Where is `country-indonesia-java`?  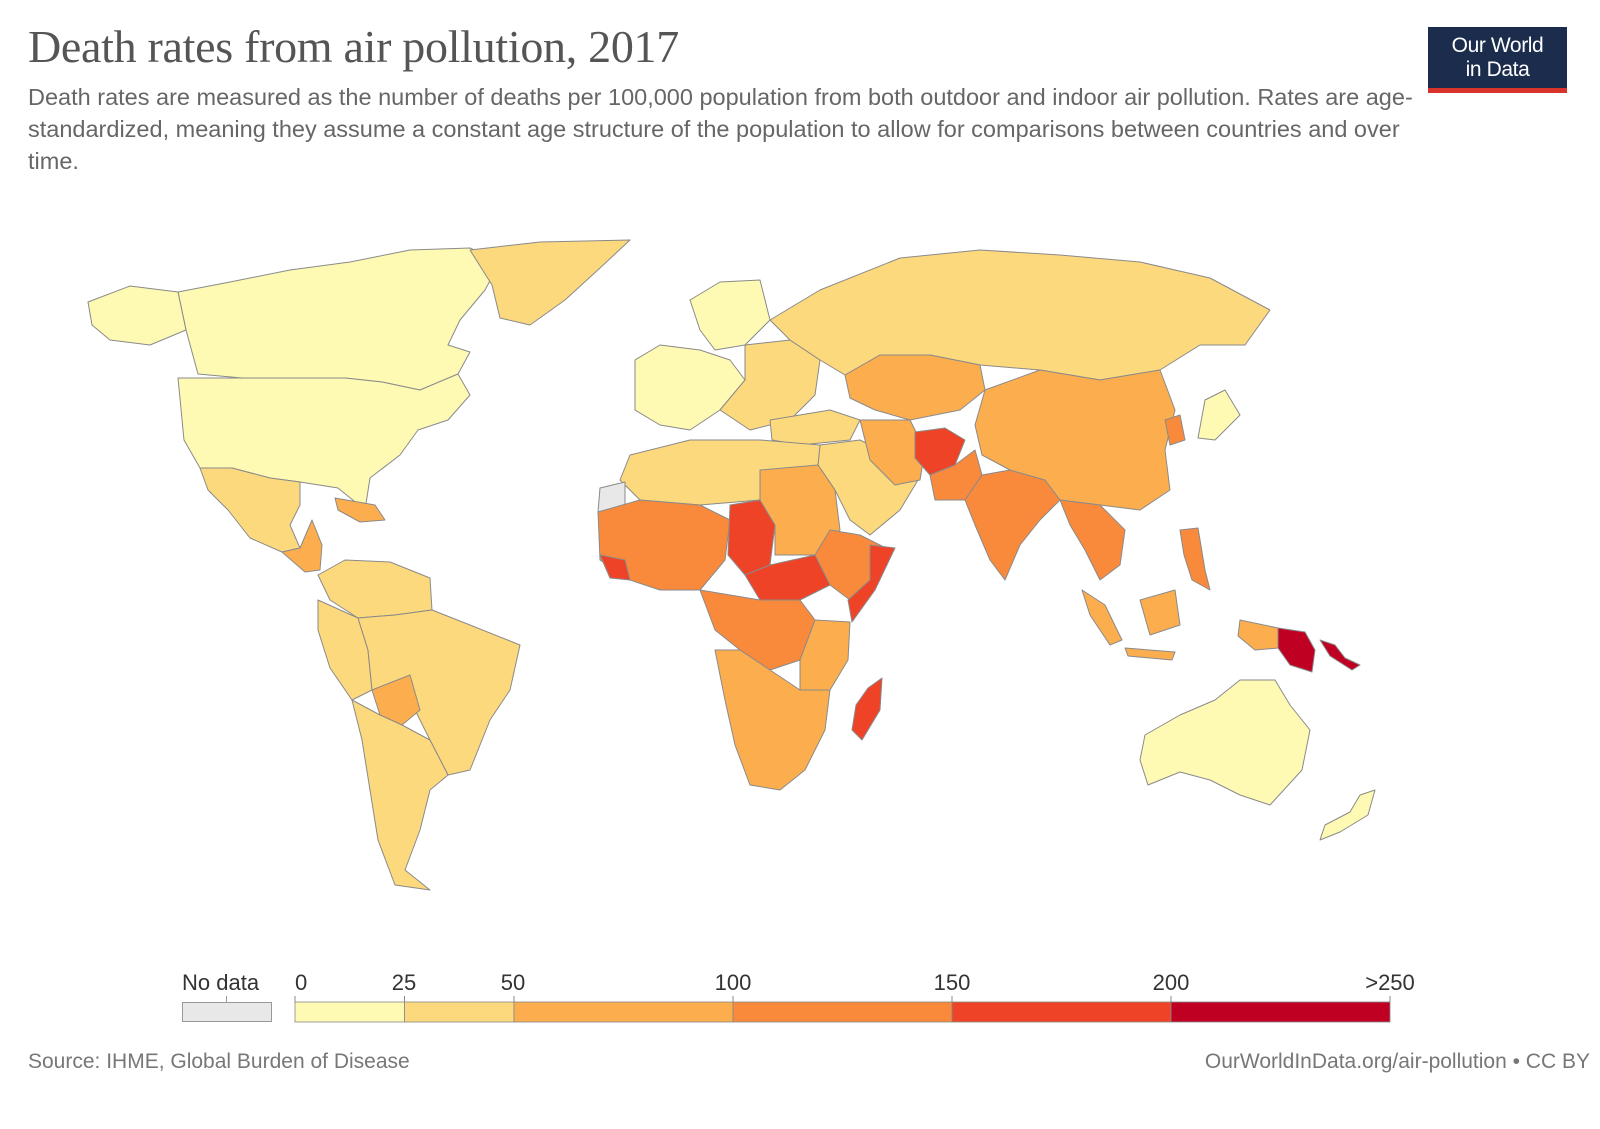 country-indonesia-java is located at coordinates (1150, 654).